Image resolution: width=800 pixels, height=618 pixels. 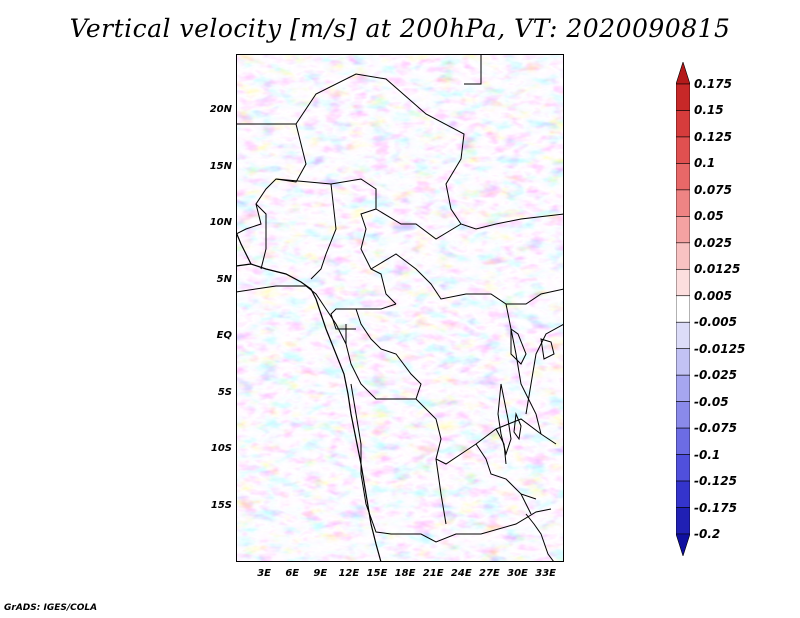 I want to click on colorbar-tick-label: -0.0125, so click(x=720, y=348).